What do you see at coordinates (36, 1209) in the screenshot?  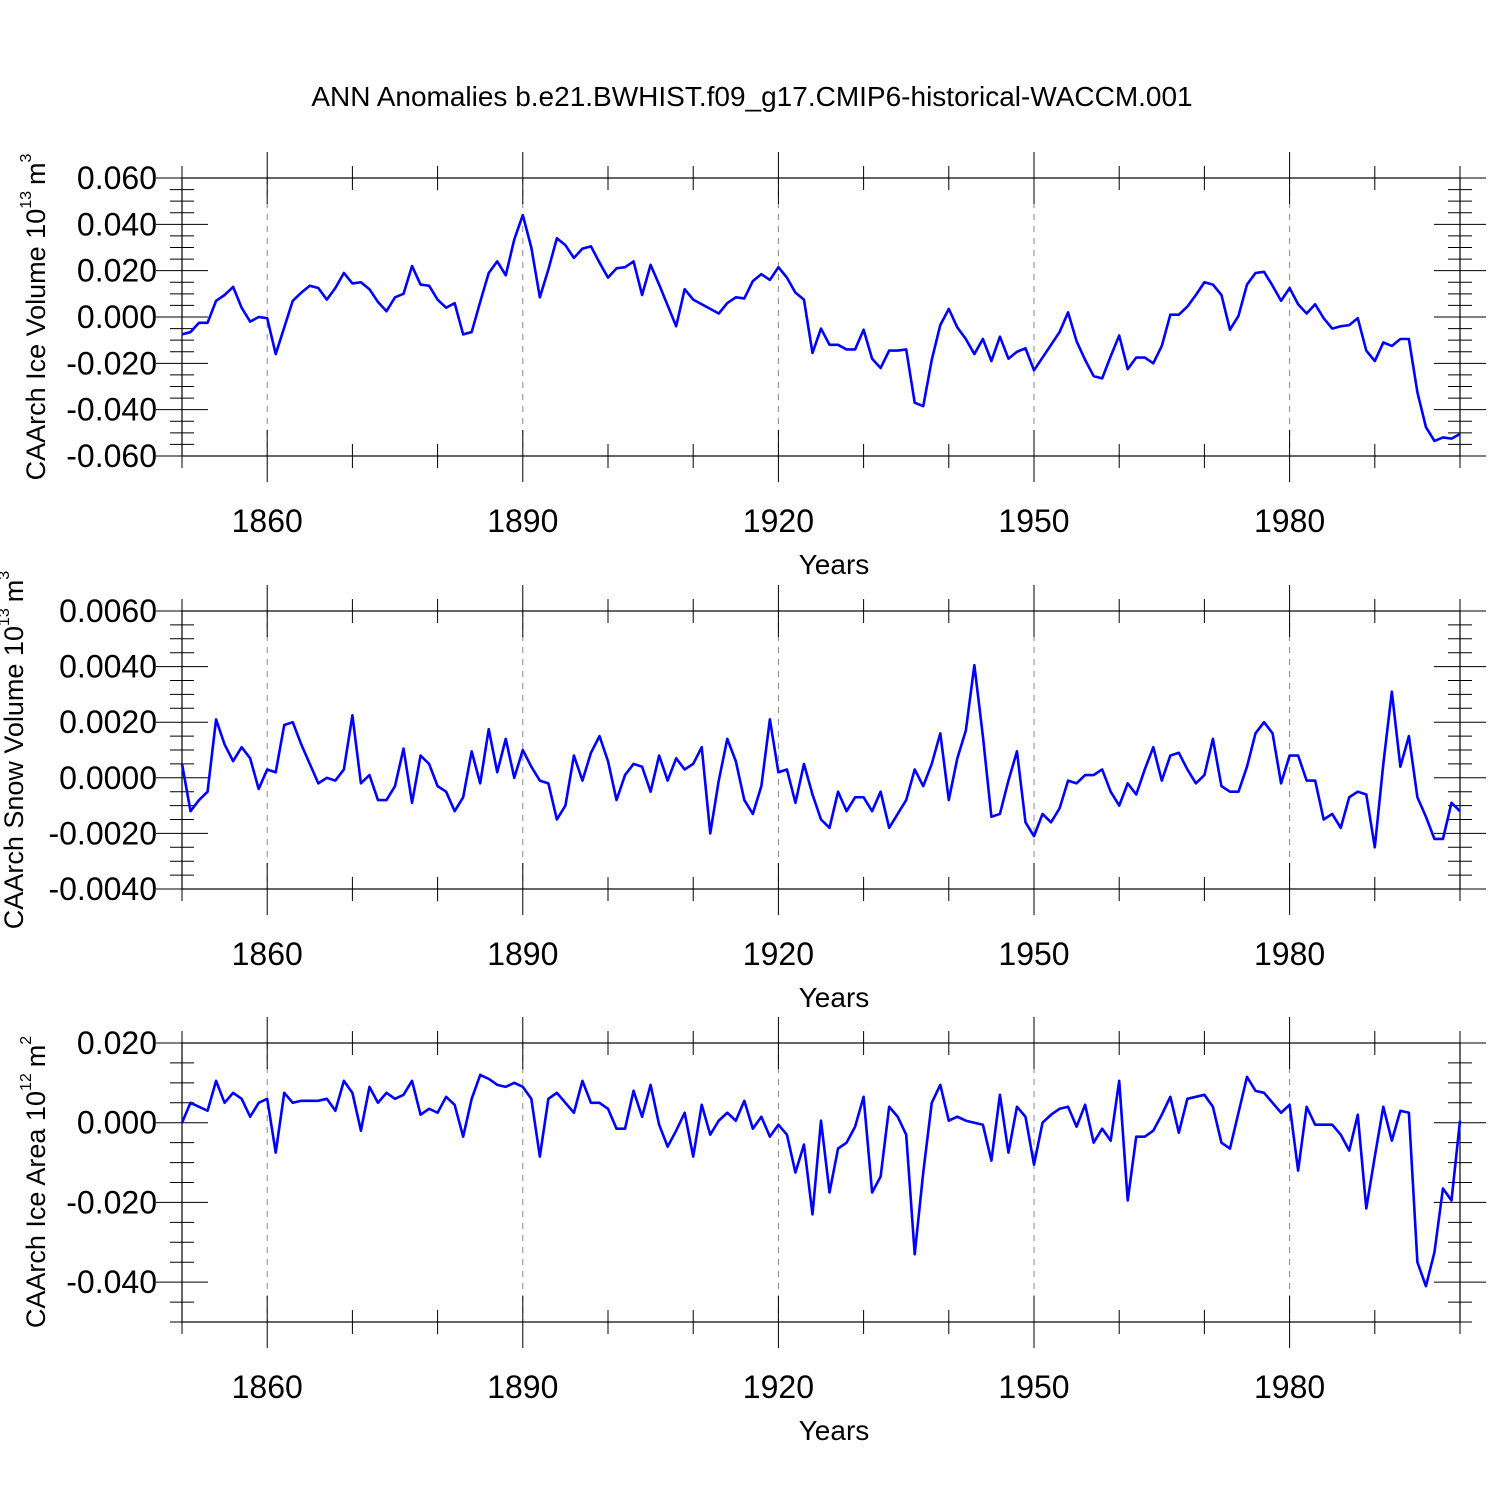 I see `y-axis-label-main: CAArch Ice Area 10` at bounding box center [36, 1209].